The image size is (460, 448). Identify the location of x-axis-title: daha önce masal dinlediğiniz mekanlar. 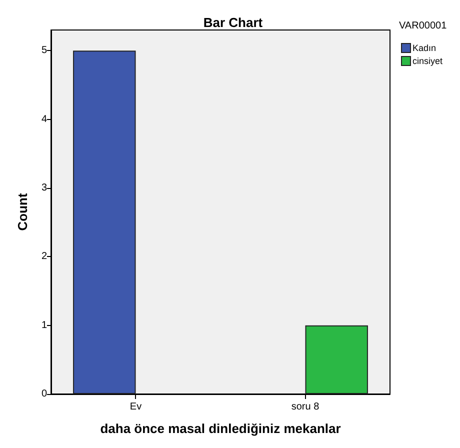
(220, 428).